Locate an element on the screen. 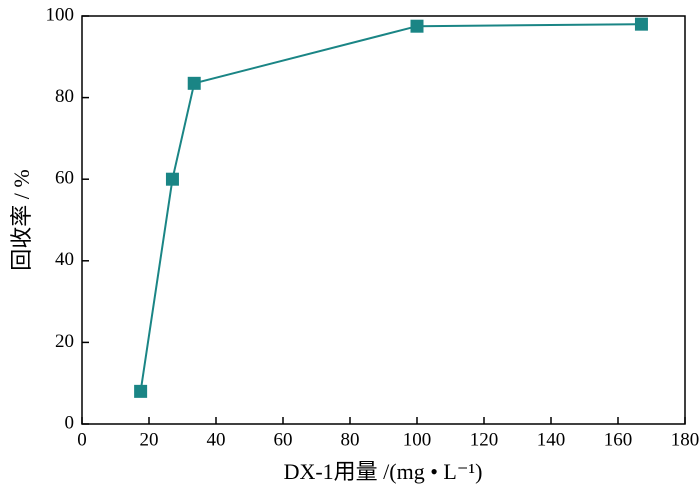  x-tick-label: 100 is located at coordinates (417, 439).